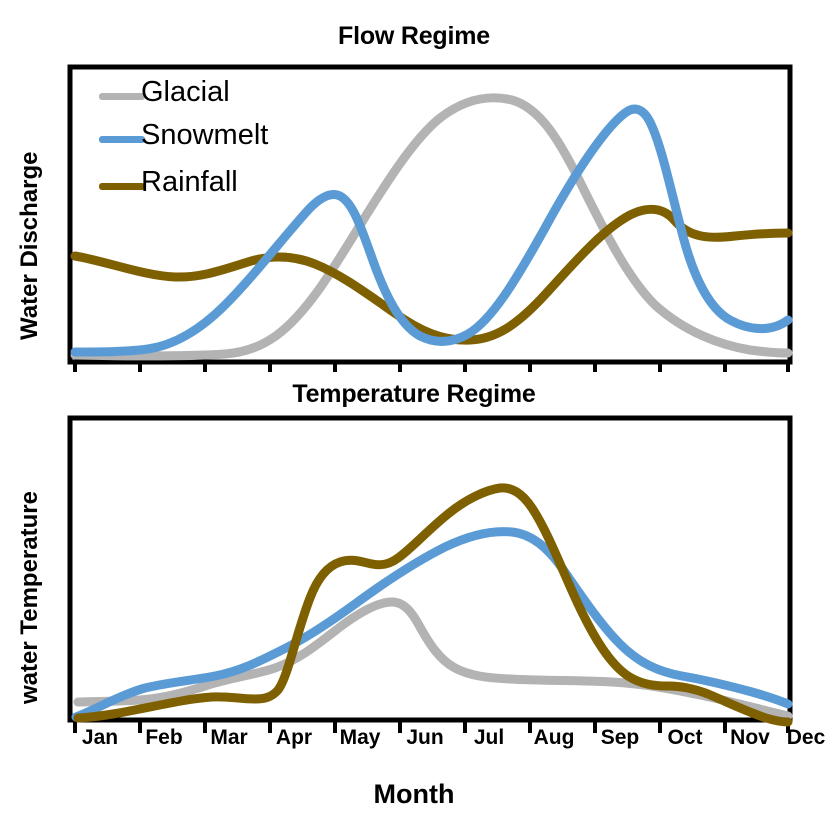 The height and width of the screenshot is (828, 828). What do you see at coordinates (620, 737) in the screenshot?
I see `xtick-label-sep: Sep` at bounding box center [620, 737].